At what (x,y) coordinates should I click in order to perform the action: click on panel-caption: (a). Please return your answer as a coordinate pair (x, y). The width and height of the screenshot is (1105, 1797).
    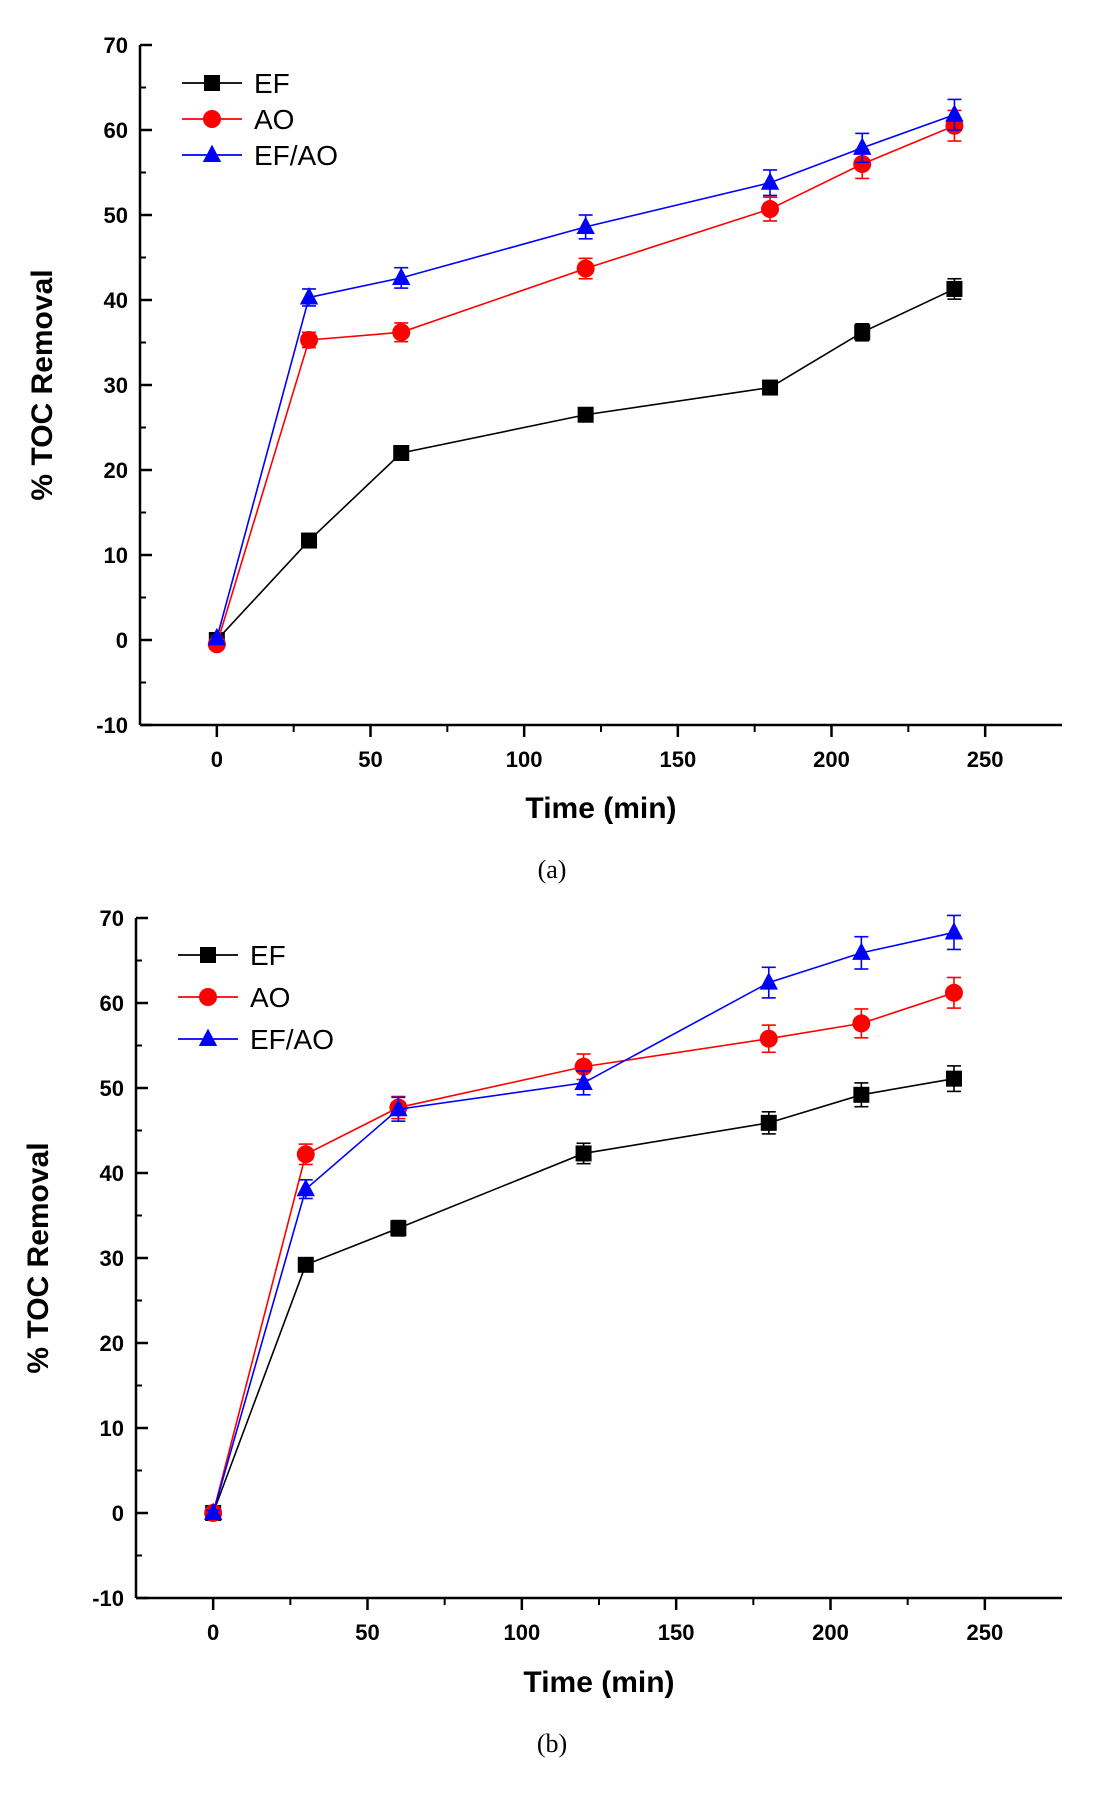
    Looking at the image, I should click on (552, 869).